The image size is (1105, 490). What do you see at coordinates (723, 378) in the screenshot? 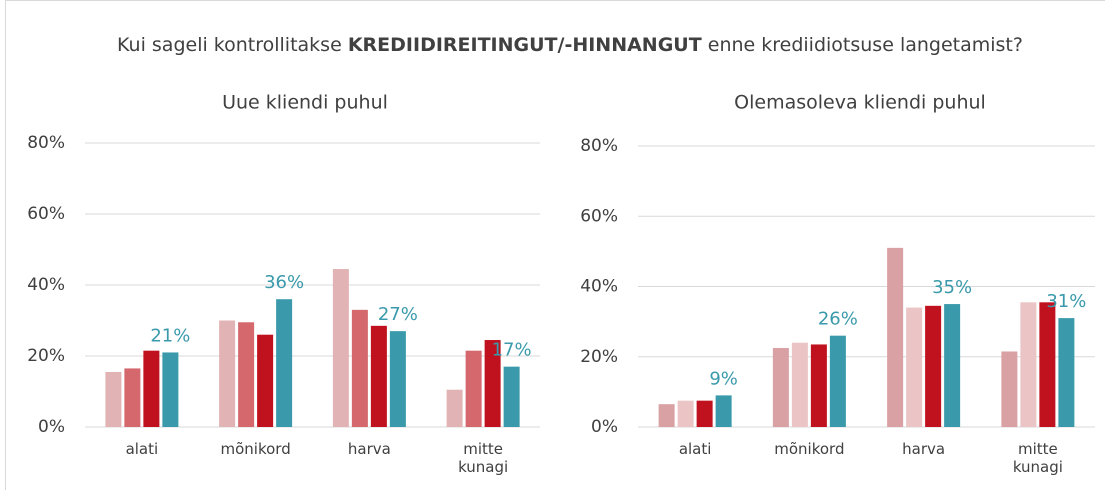
I see `data-label: 9%` at bounding box center [723, 378].